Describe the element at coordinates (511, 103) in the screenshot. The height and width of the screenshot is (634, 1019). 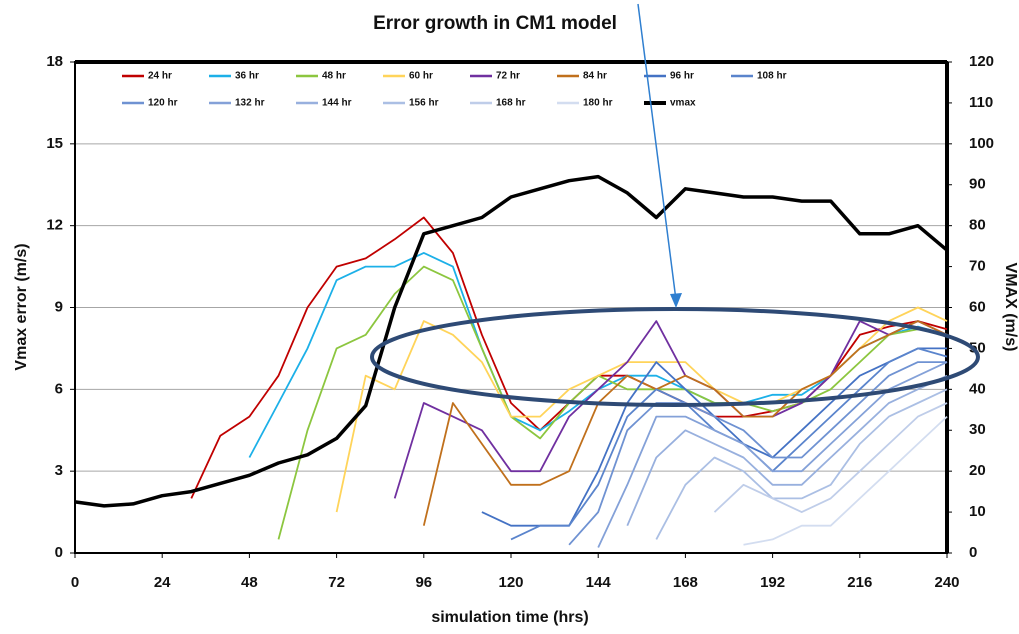
I see `legend-label: 168 hr` at that location.